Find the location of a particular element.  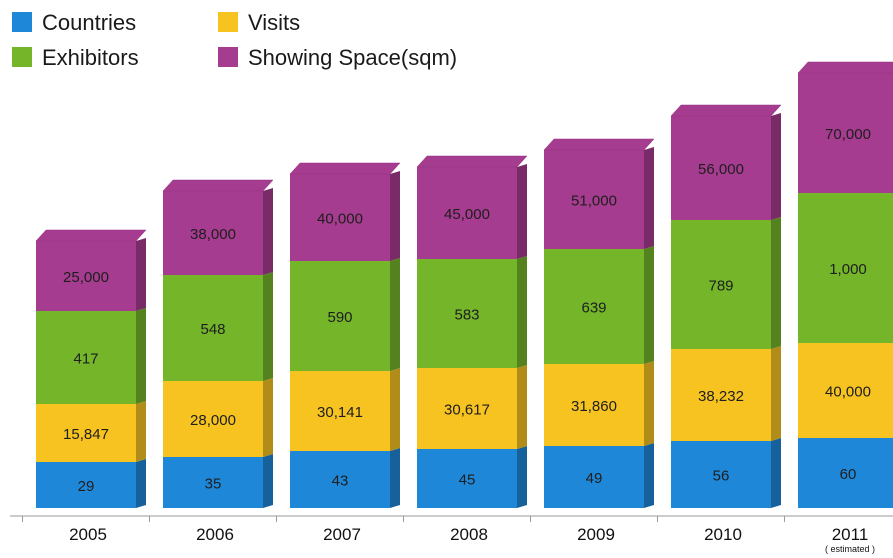

data-label: 45 is located at coordinates (467, 480).